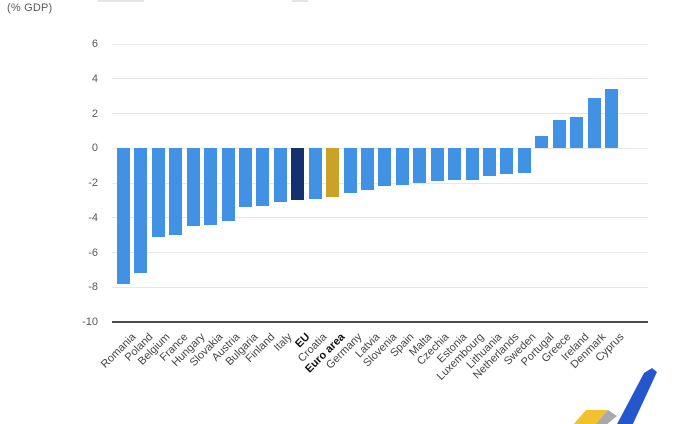  I want to click on bar-austria, so click(228, 185).